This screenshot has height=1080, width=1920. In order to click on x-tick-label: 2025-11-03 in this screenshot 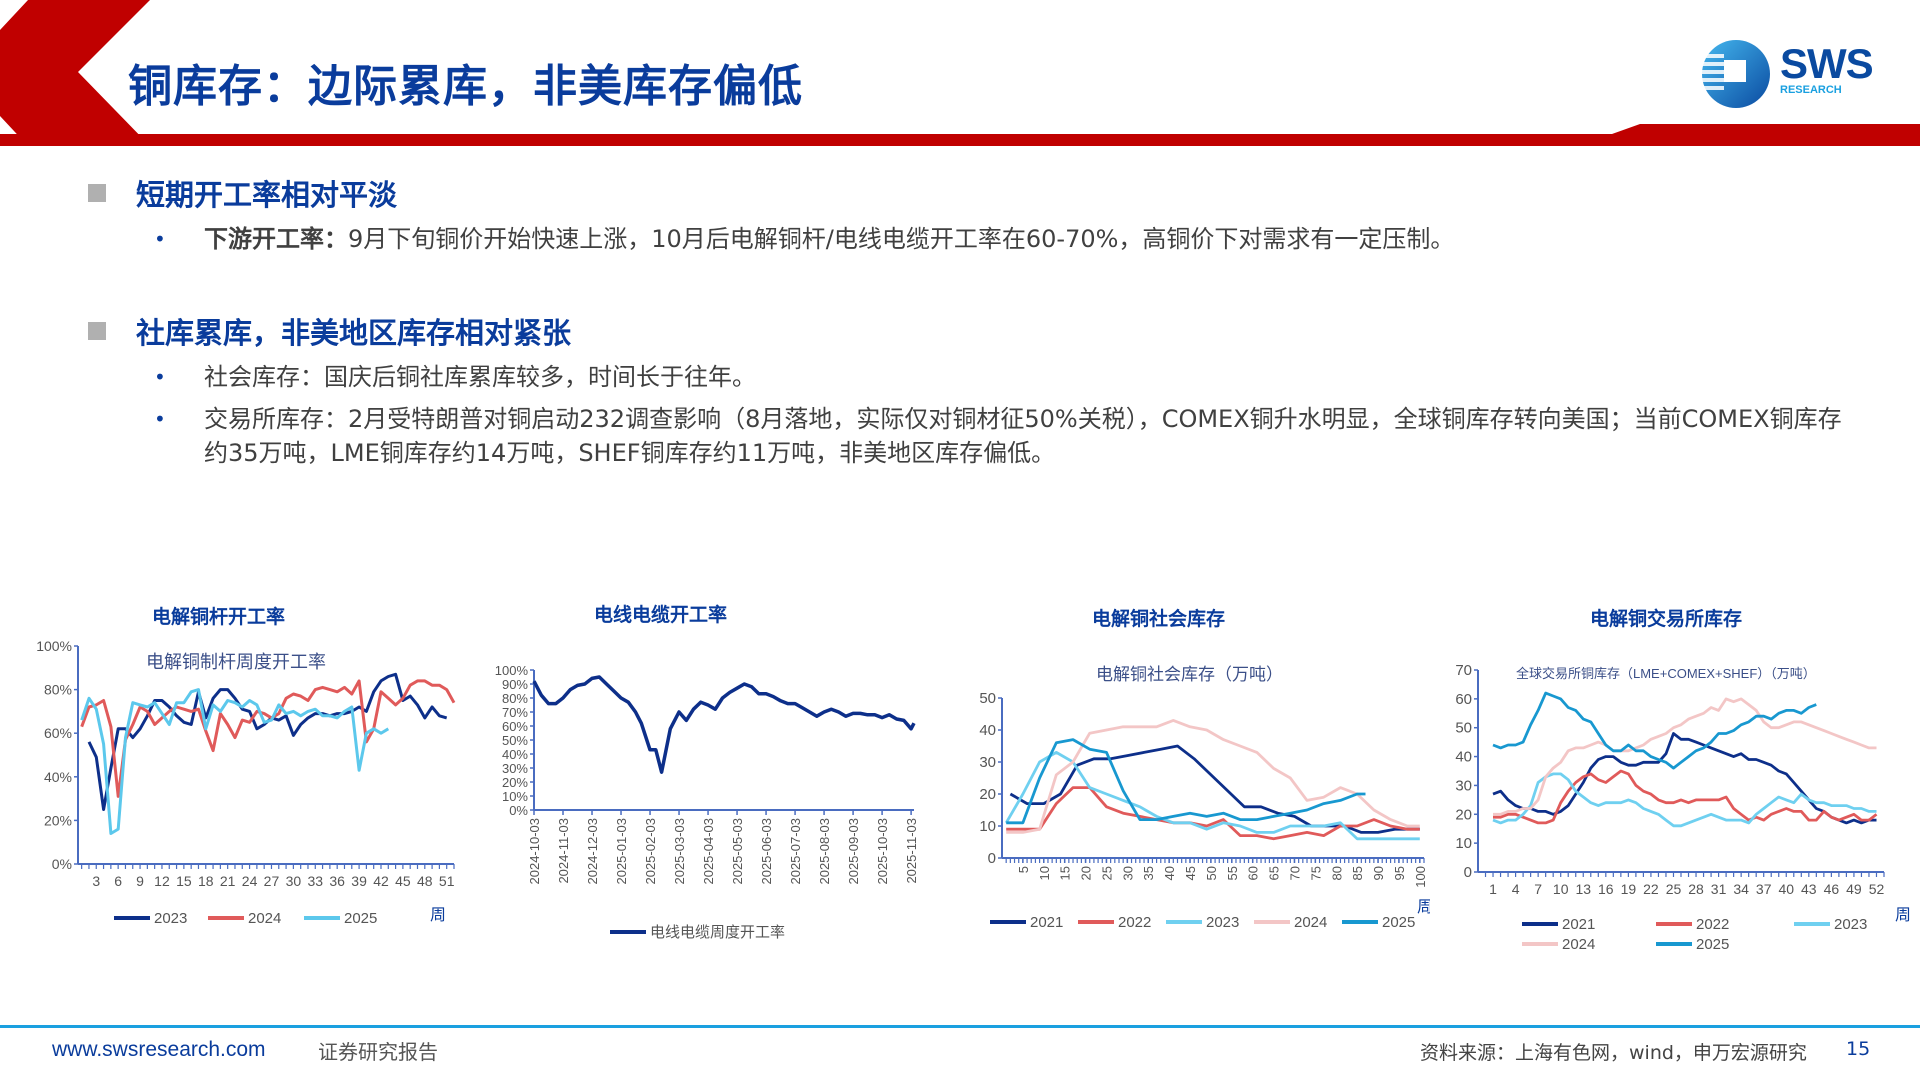, I will do `click(911, 851)`.